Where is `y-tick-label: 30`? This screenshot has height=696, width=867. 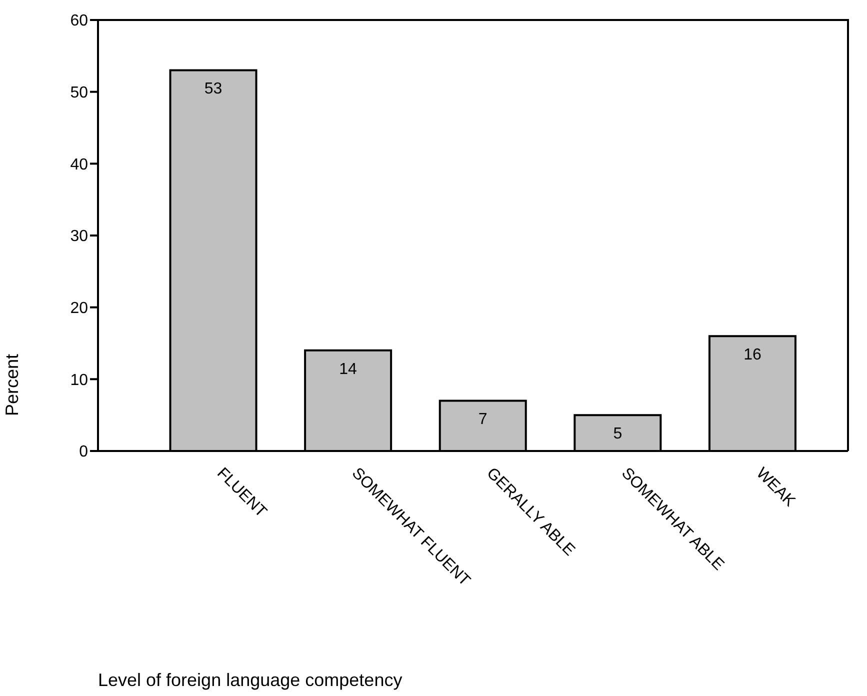
y-tick-label: 30 is located at coordinates (79, 237).